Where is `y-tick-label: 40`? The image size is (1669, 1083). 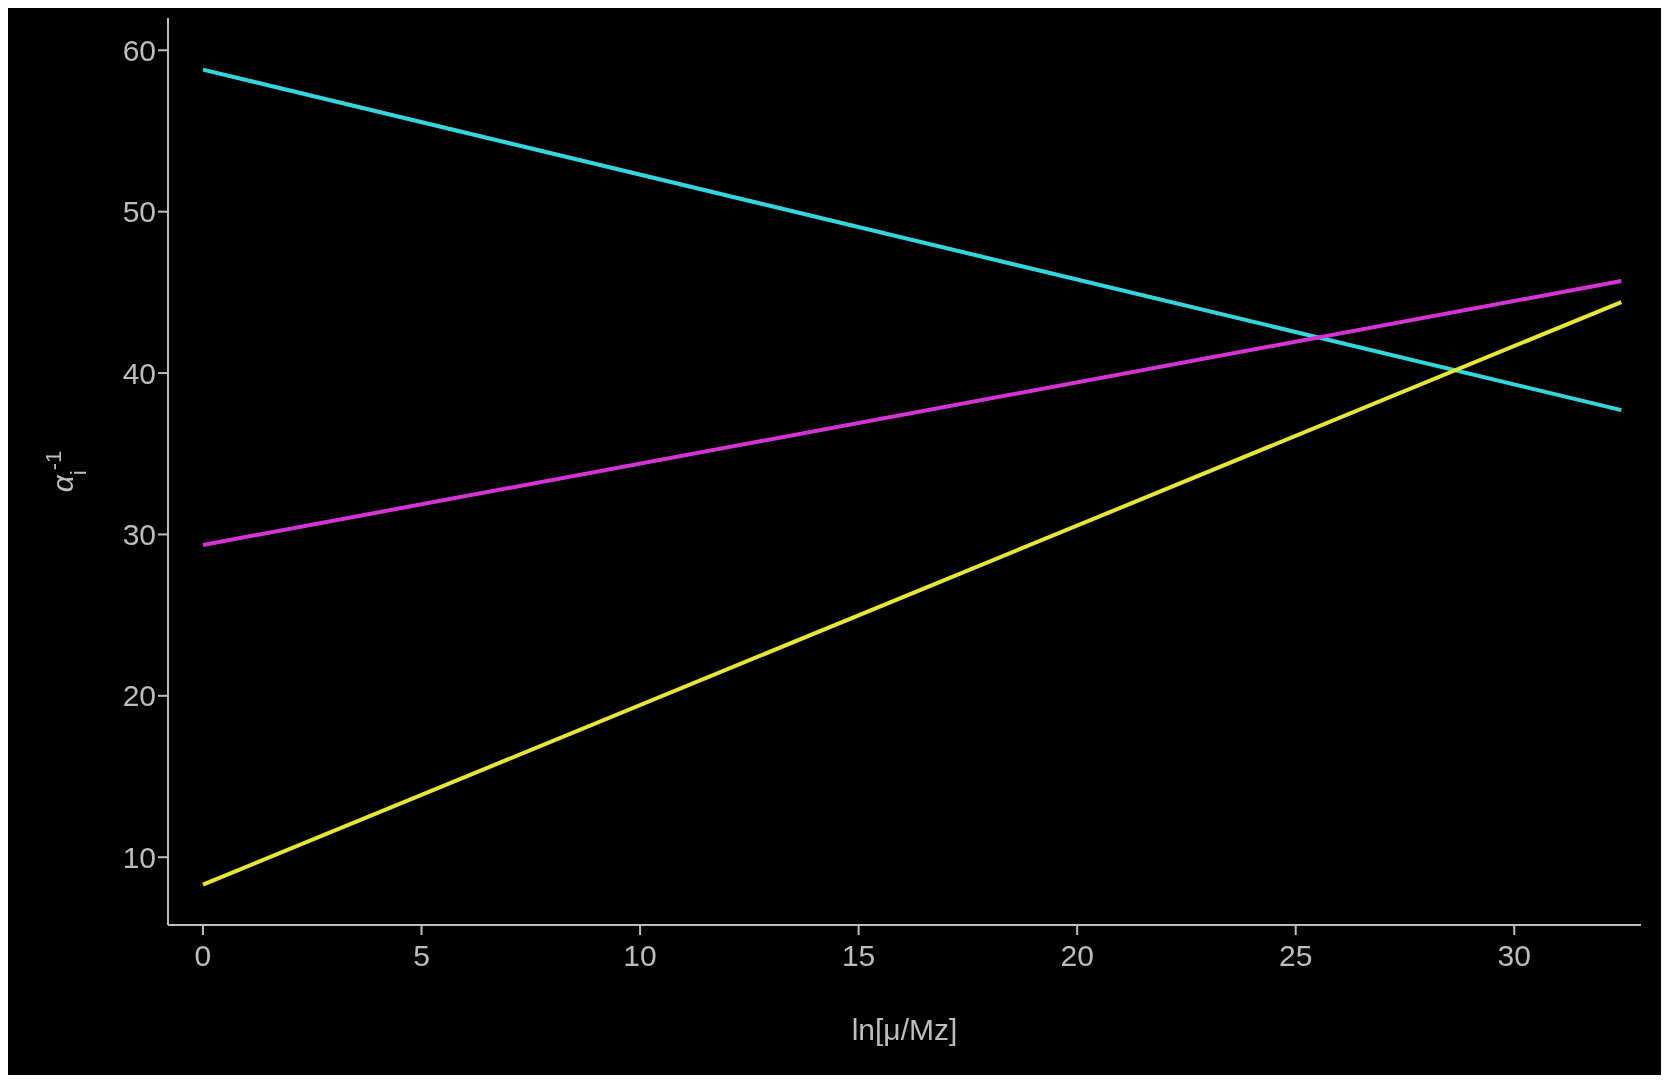
y-tick-label: 40 is located at coordinates (139, 373).